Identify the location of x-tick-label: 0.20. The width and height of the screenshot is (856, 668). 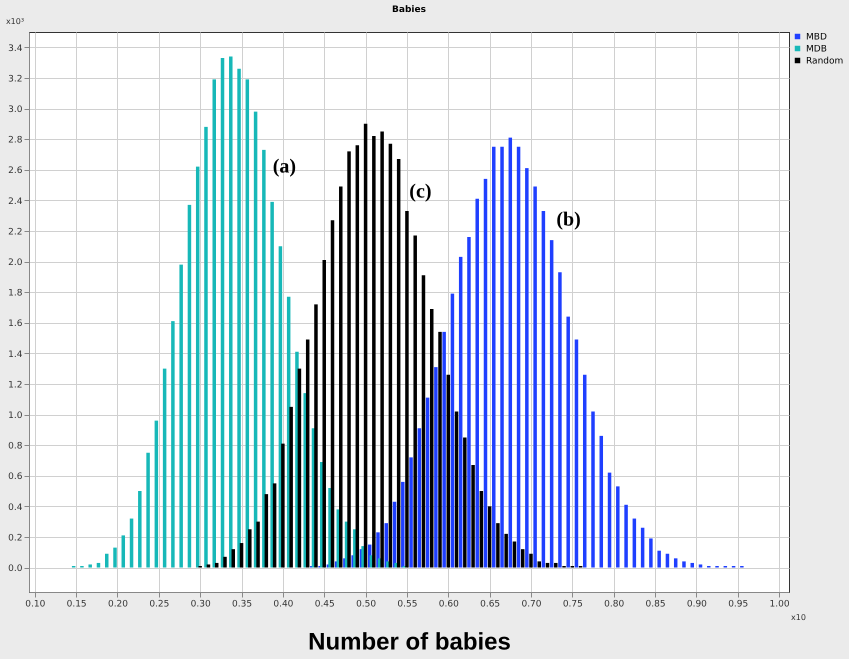
(118, 605).